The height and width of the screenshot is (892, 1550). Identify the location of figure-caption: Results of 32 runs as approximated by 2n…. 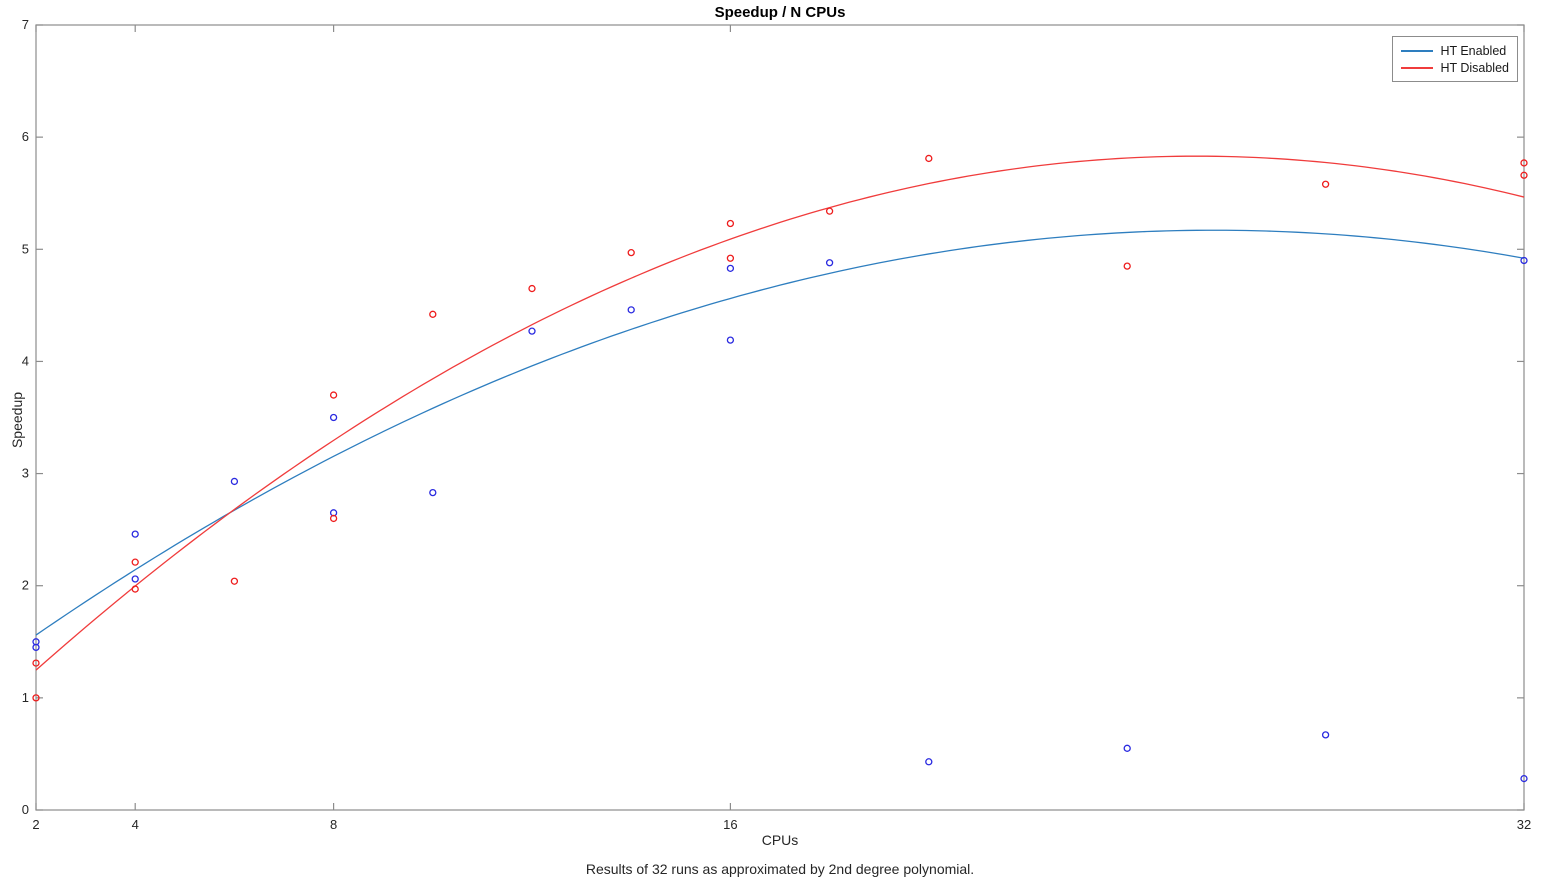
(780, 869).